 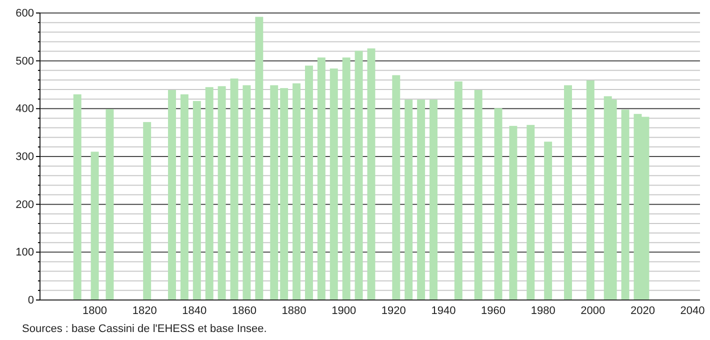 I want to click on x-tick-label: 2000, so click(x=593, y=310).